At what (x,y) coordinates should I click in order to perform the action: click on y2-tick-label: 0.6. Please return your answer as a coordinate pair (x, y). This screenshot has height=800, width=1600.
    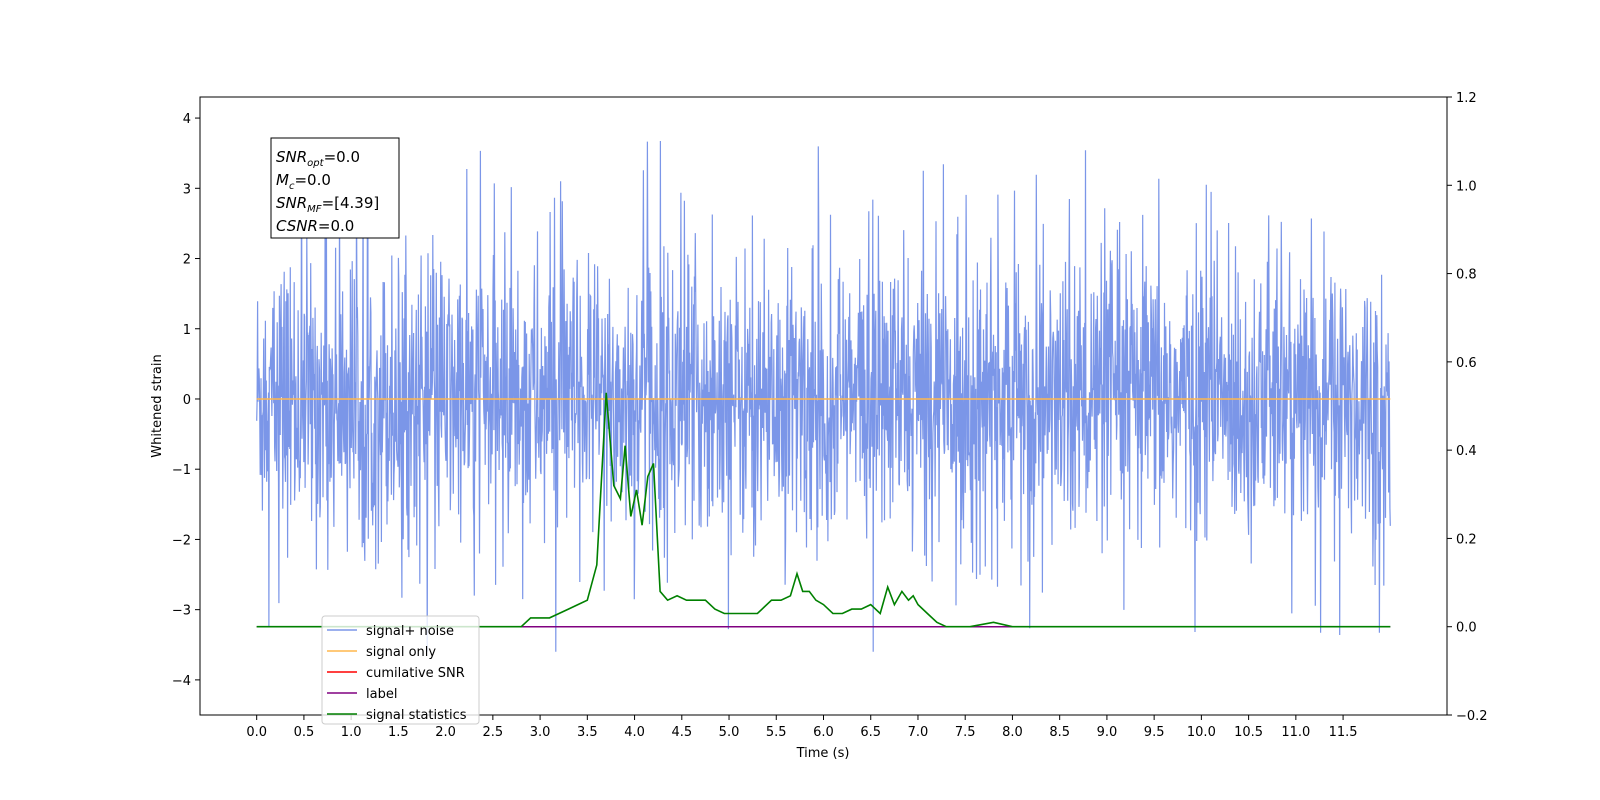
    Looking at the image, I should click on (1466, 363).